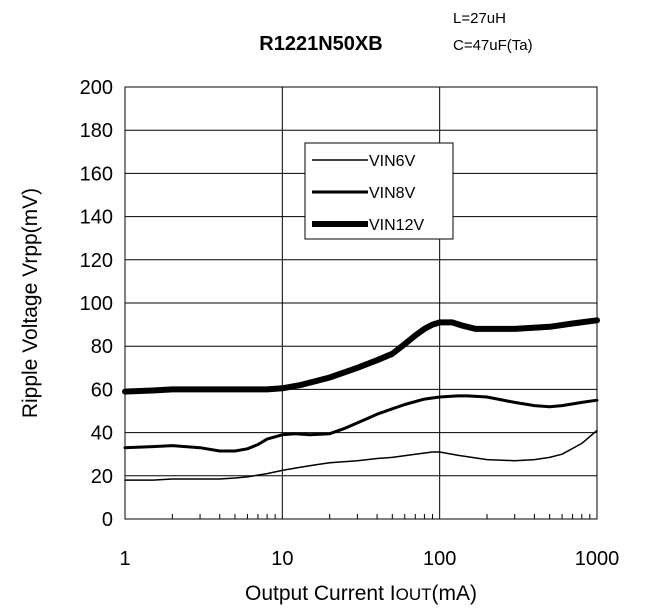  I want to click on y-tick-label: 40, so click(102, 434).